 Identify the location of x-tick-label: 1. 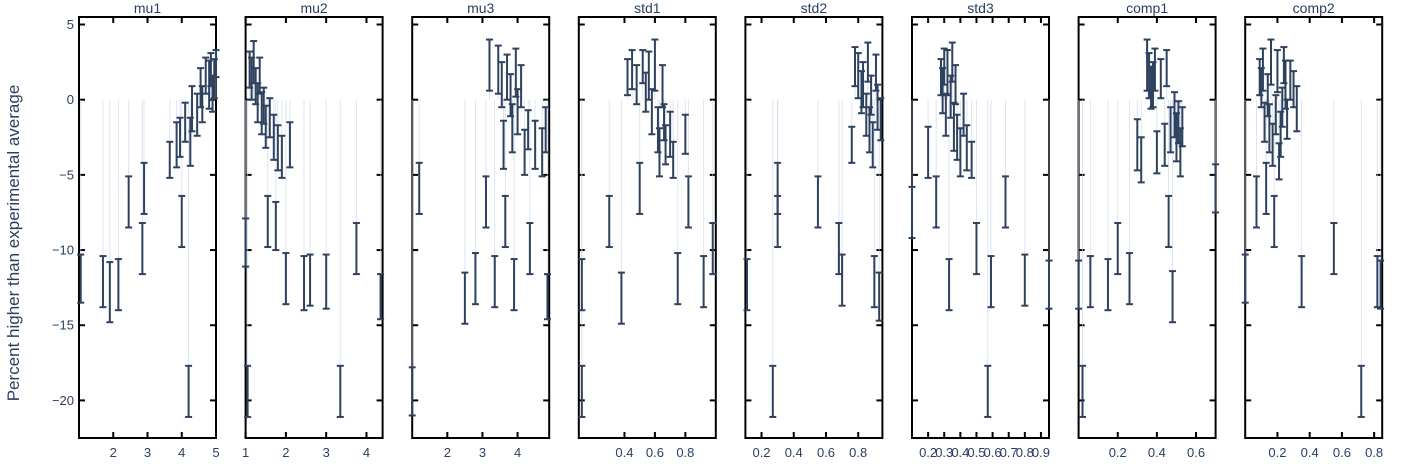
(245, 452).